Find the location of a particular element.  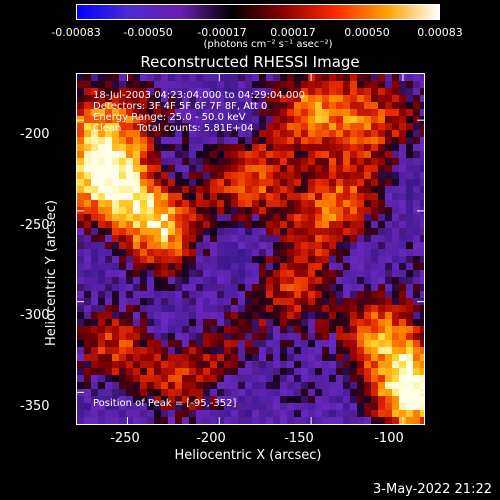

colorbar-label: -0.00017 is located at coordinates (222, 32).